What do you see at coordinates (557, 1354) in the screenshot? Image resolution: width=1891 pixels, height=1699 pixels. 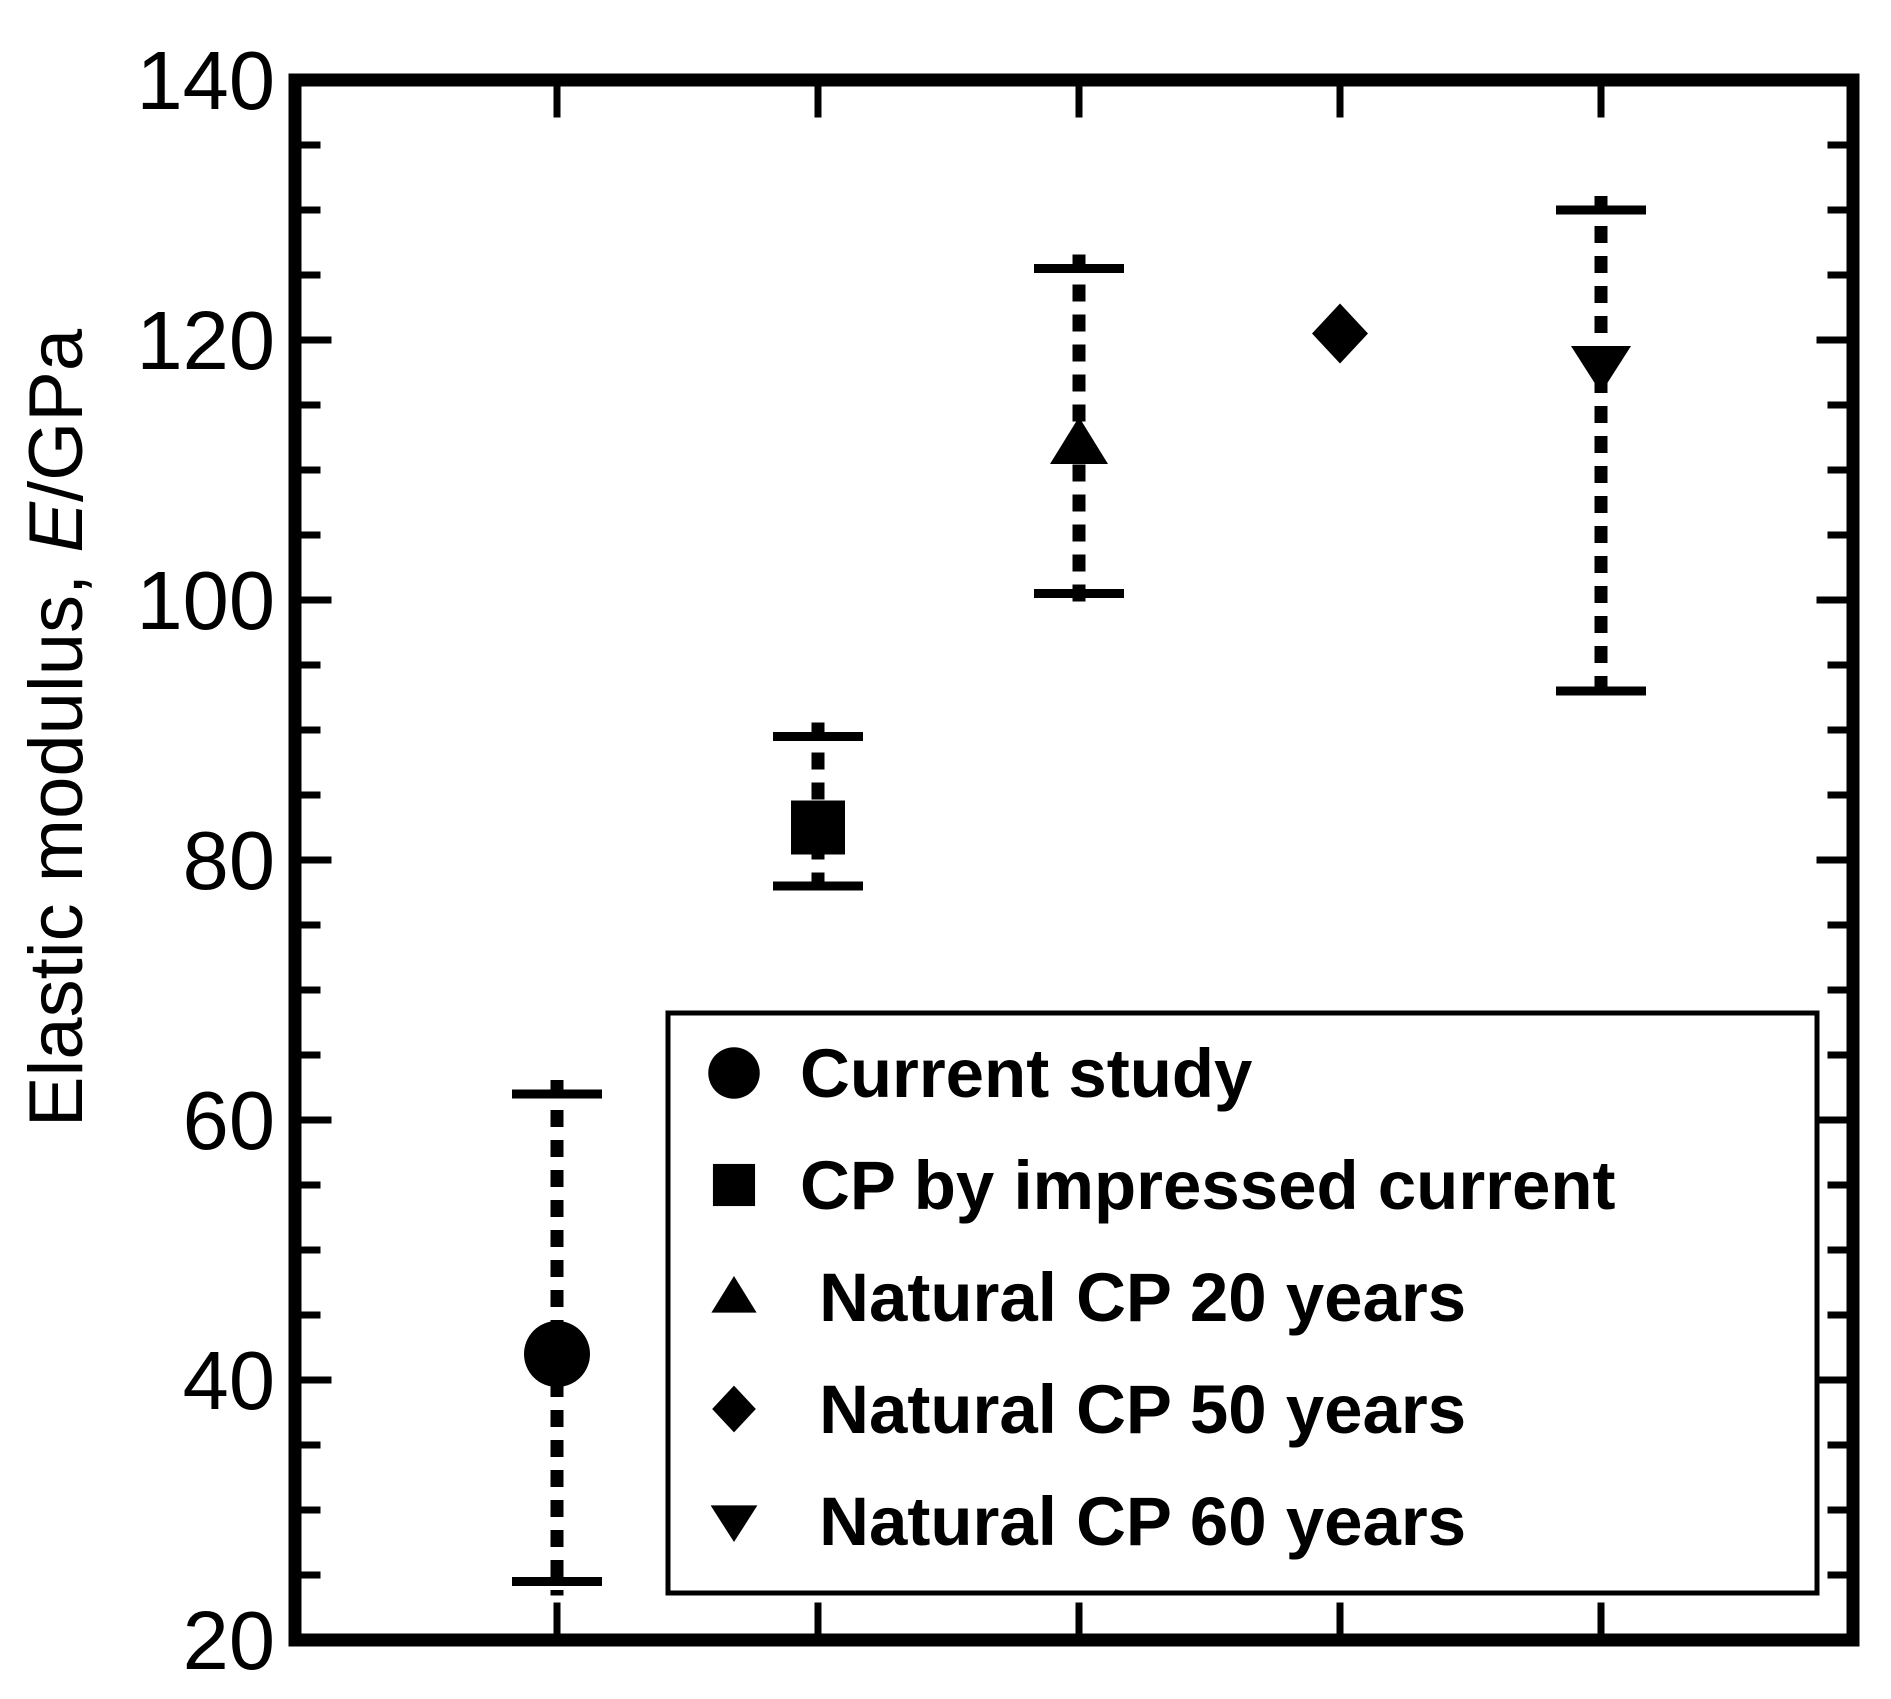 I see `data-point-circle-icon` at bounding box center [557, 1354].